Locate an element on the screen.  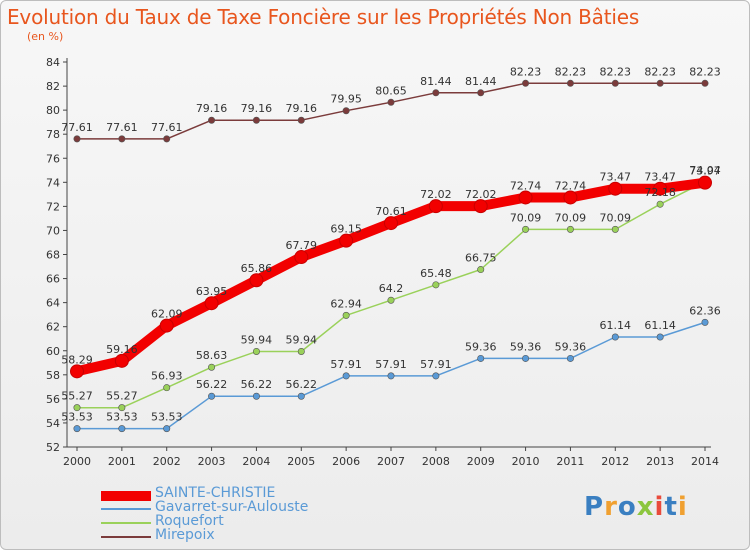
logo-letter: t is located at coordinates (671, 507).